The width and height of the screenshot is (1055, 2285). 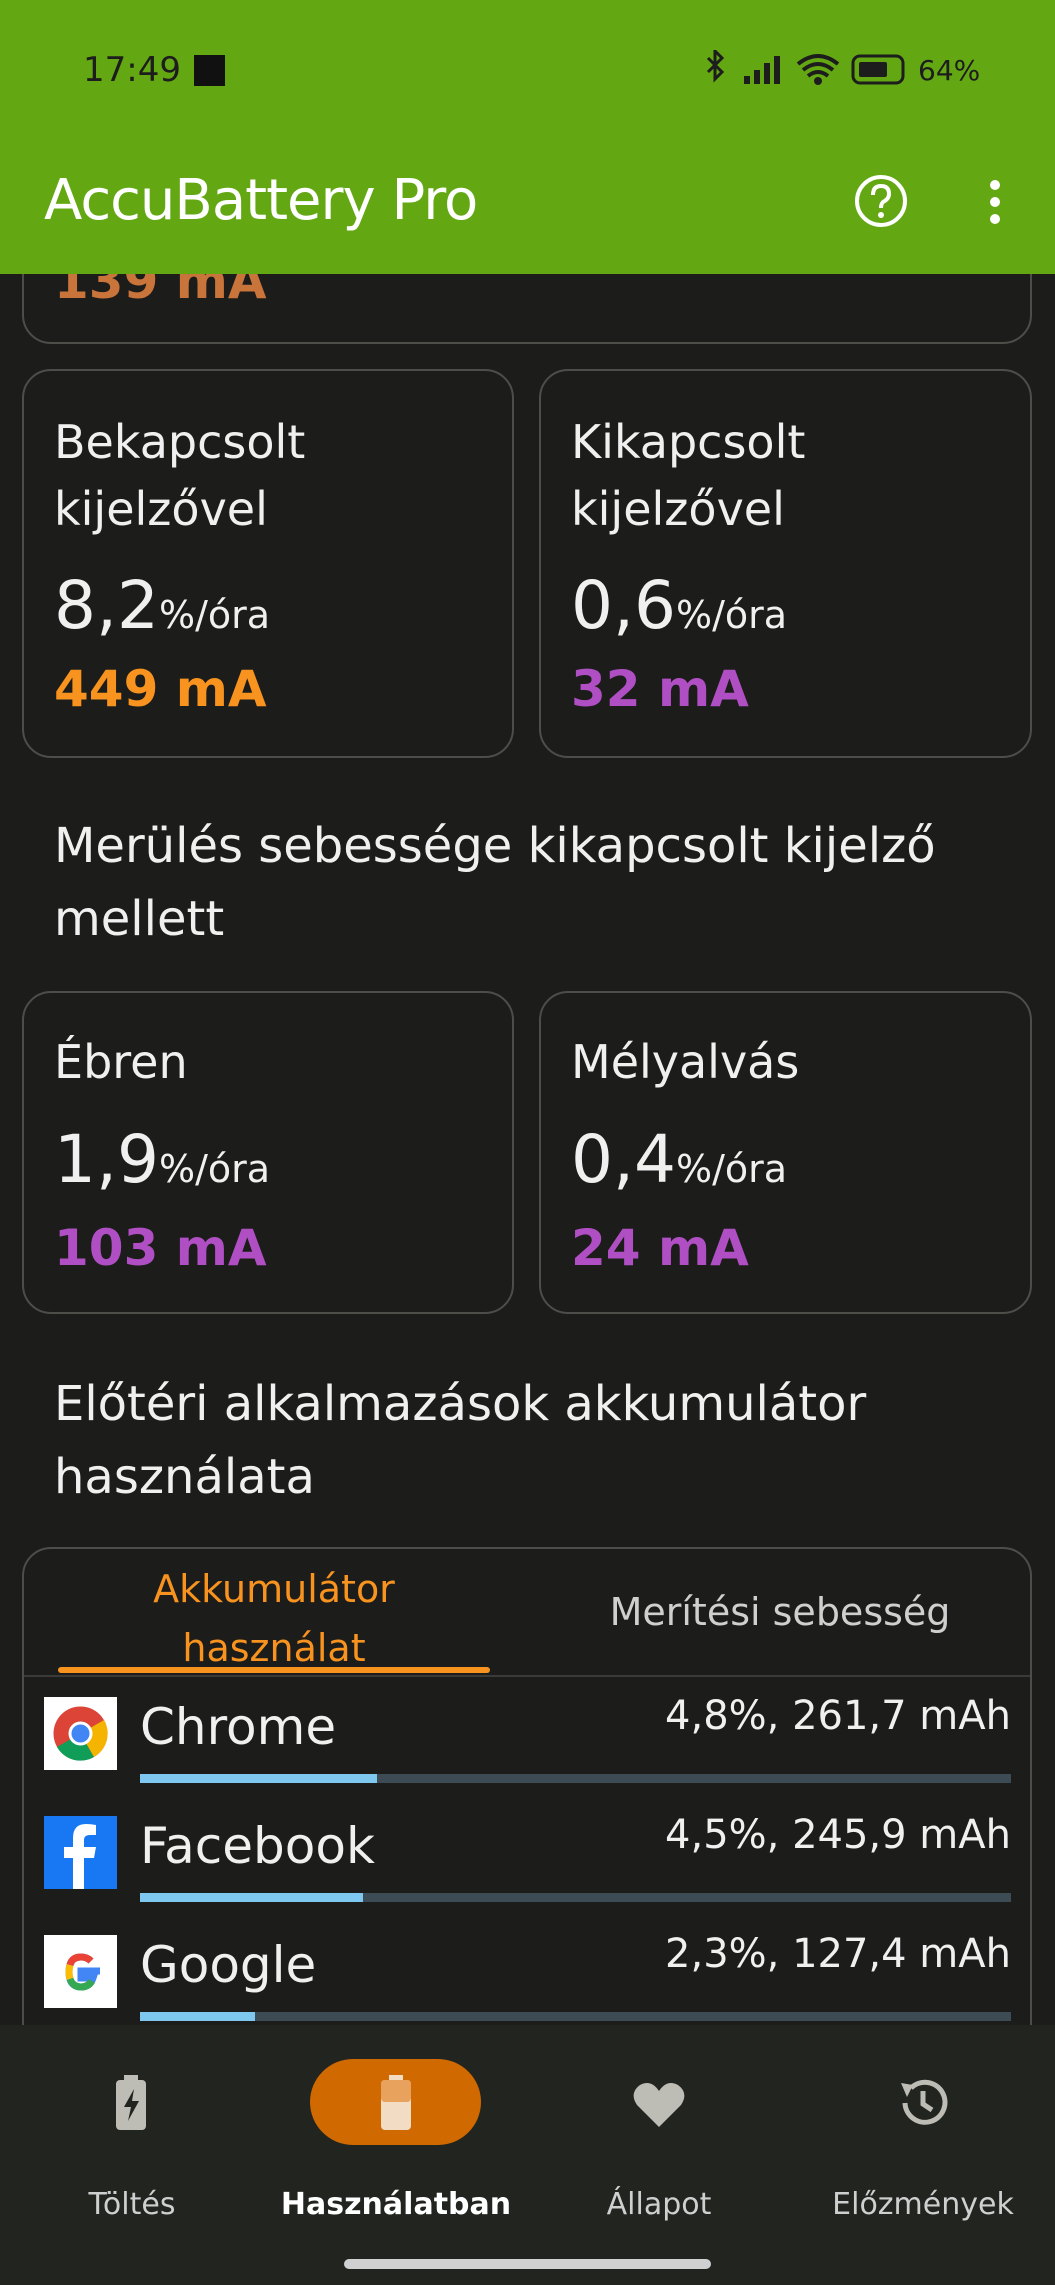 What do you see at coordinates (180, 475) in the screenshot?
I see `card-label: Bekapcsolt kijelzővel` at bounding box center [180, 475].